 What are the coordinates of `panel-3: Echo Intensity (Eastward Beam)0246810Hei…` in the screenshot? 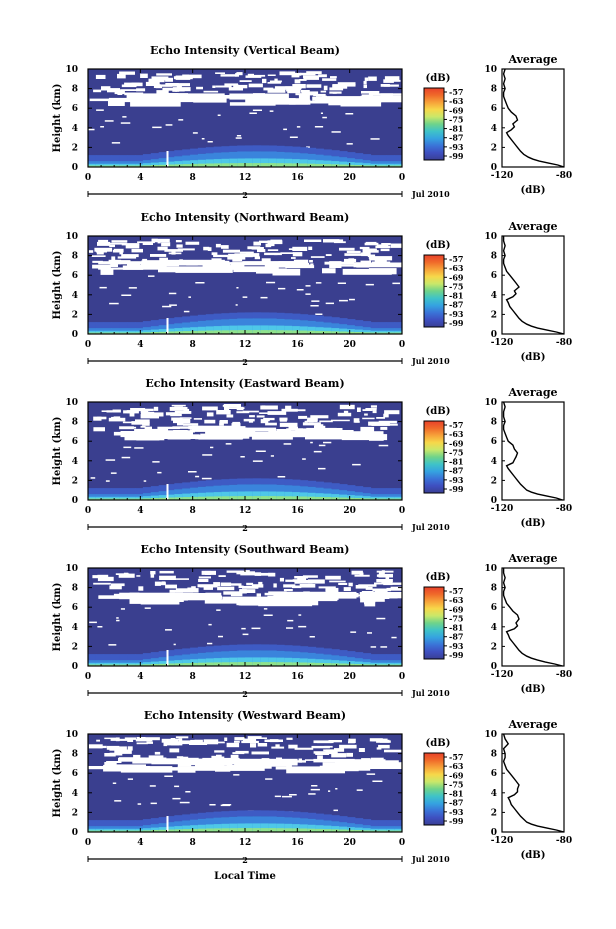 It's located at (312, 455).